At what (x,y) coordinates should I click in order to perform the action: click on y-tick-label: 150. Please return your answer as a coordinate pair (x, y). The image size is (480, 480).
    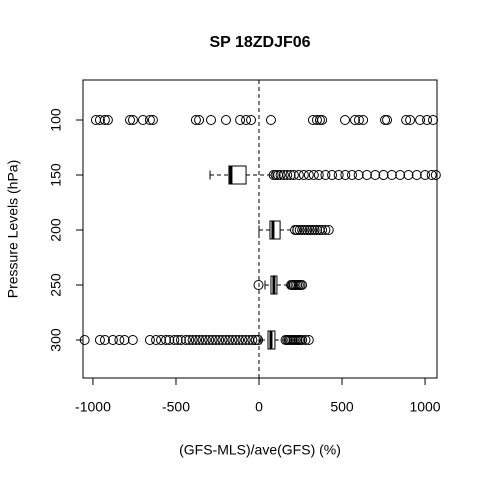
    Looking at the image, I should click on (56, 175).